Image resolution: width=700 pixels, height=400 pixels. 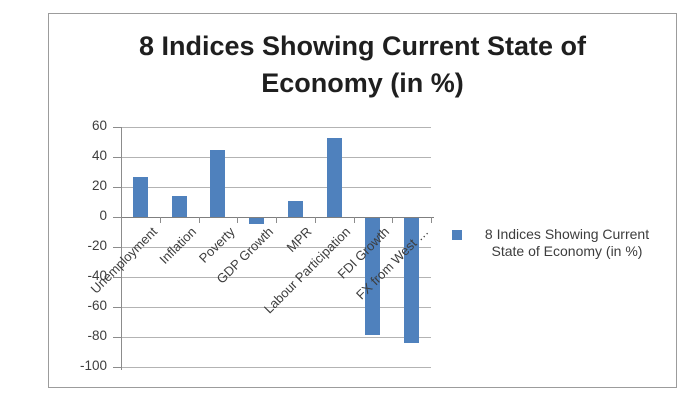 I want to click on category-label: Inflation, so click(x=177, y=245).